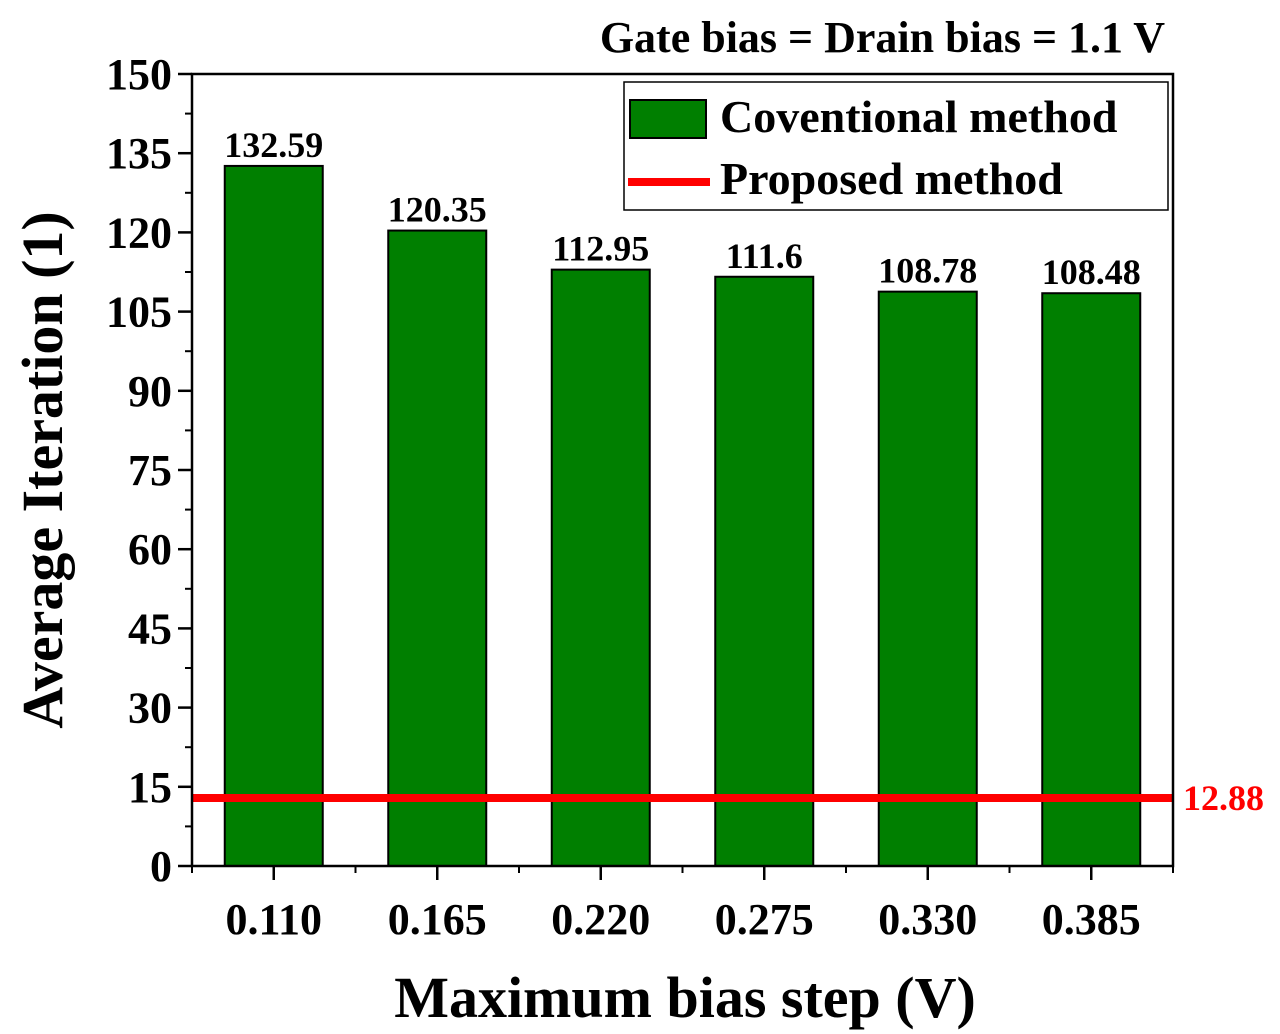 The width and height of the screenshot is (1280, 1034). What do you see at coordinates (600, 249) in the screenshot?
I see `bar-value-label-2: 112.95` at bounding box center [600, 249].